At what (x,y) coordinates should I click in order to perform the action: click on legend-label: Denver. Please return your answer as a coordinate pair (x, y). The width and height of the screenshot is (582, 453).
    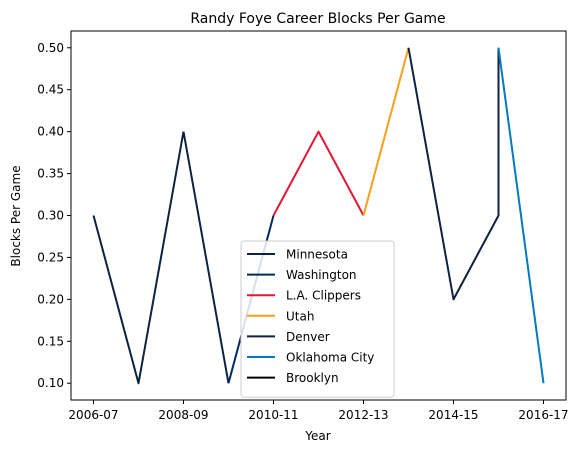
    Looking at the image, I should click on (308, 337).